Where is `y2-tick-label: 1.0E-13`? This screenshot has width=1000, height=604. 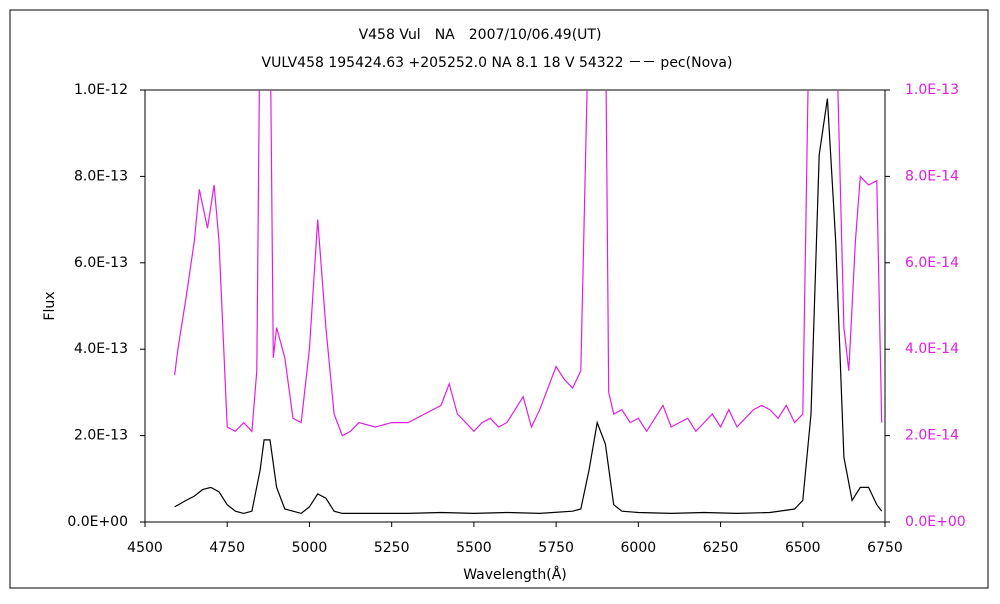 y2-tick-label: 1.0E-13 is located at coordinates (932, 90).